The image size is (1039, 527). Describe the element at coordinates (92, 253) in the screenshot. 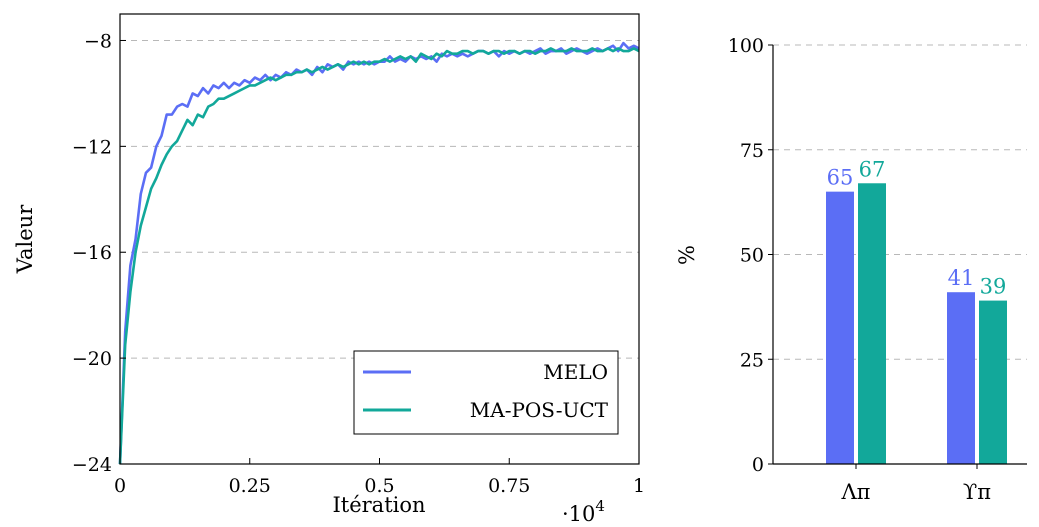

I see `line-chart-ytick-label: −16` at that location.